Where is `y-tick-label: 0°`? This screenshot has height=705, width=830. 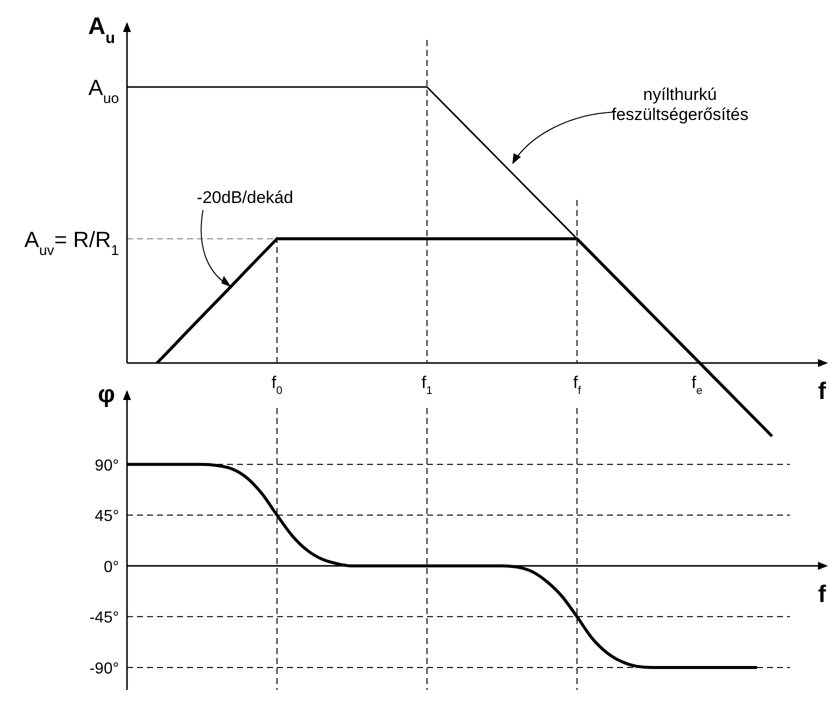 y-tick-label: 0° is located at coordinates (111, 567).